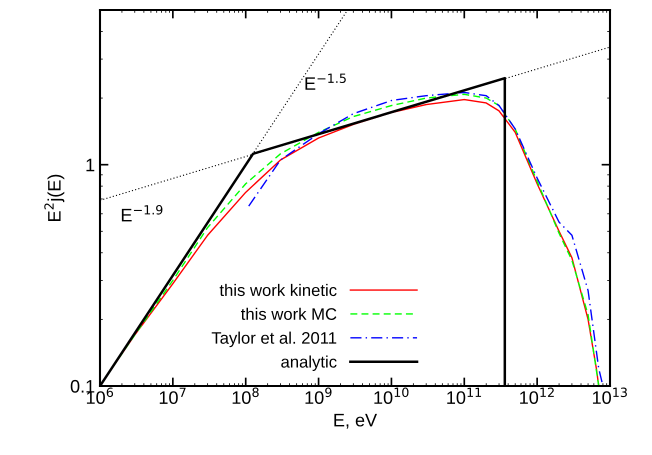 The image size is (652, 455). What do you see at coordinates (464, 396) in the screenshot?
I see `x-tick-label: 10$^{11}$` at bounding box center [464, 396].